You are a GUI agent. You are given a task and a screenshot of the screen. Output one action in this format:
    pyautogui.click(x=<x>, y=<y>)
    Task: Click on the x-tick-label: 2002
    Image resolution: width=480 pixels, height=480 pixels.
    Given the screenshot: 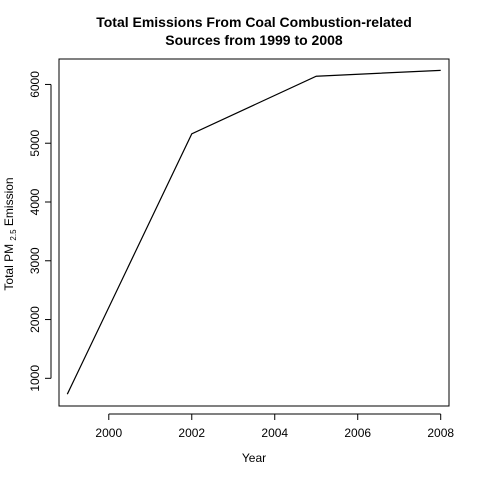 What is the action you would take?
    pyautogui.click(x=191, y=433)
    